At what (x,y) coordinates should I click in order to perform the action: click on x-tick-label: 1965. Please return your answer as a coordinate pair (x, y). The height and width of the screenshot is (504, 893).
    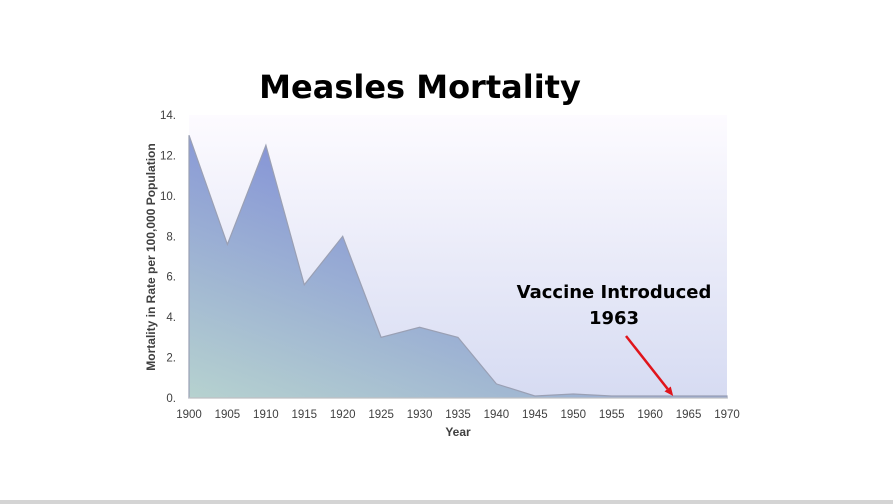
    Looking at the image, I should click on (689, 415).